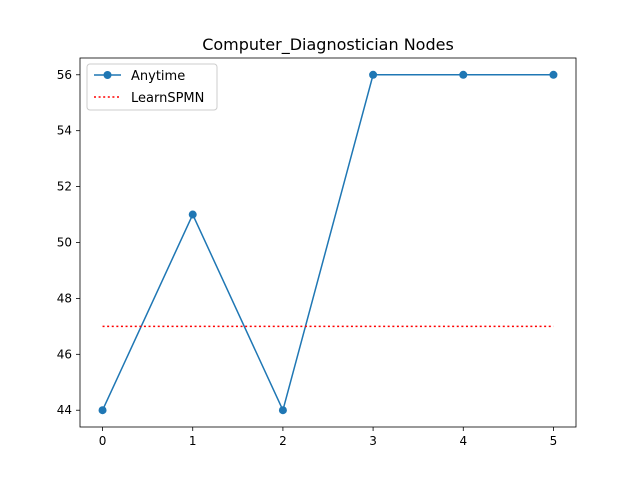 The height and width of the screenshot is (480, 640). What do you see at coordinates (283, 441) in the screenshot?
I see `x-tick-label: 2` at bounding box center [283, 441].